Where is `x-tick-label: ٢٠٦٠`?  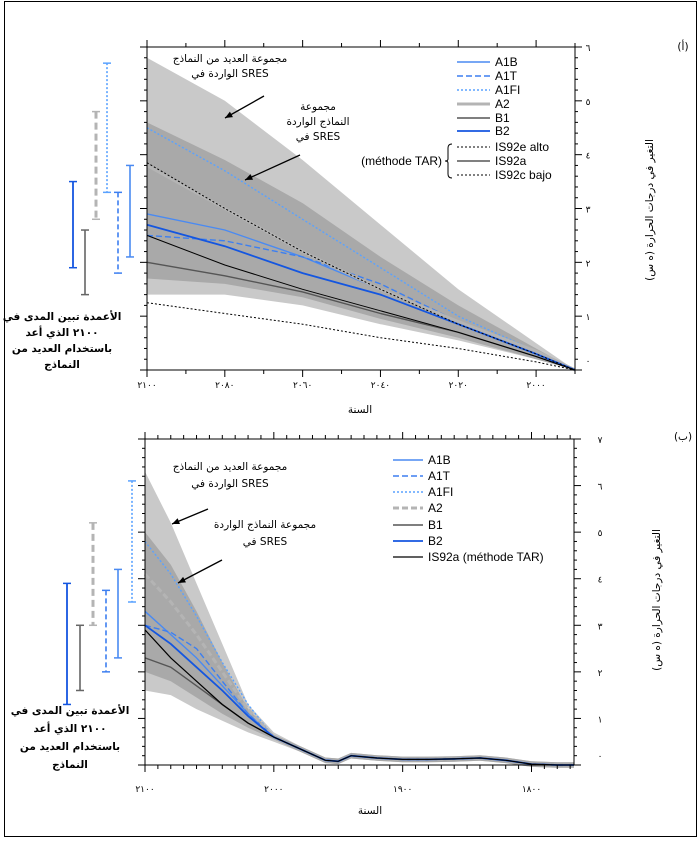 x-tick-label: ٢٠٦٠ is located at coordinates (302, 386).